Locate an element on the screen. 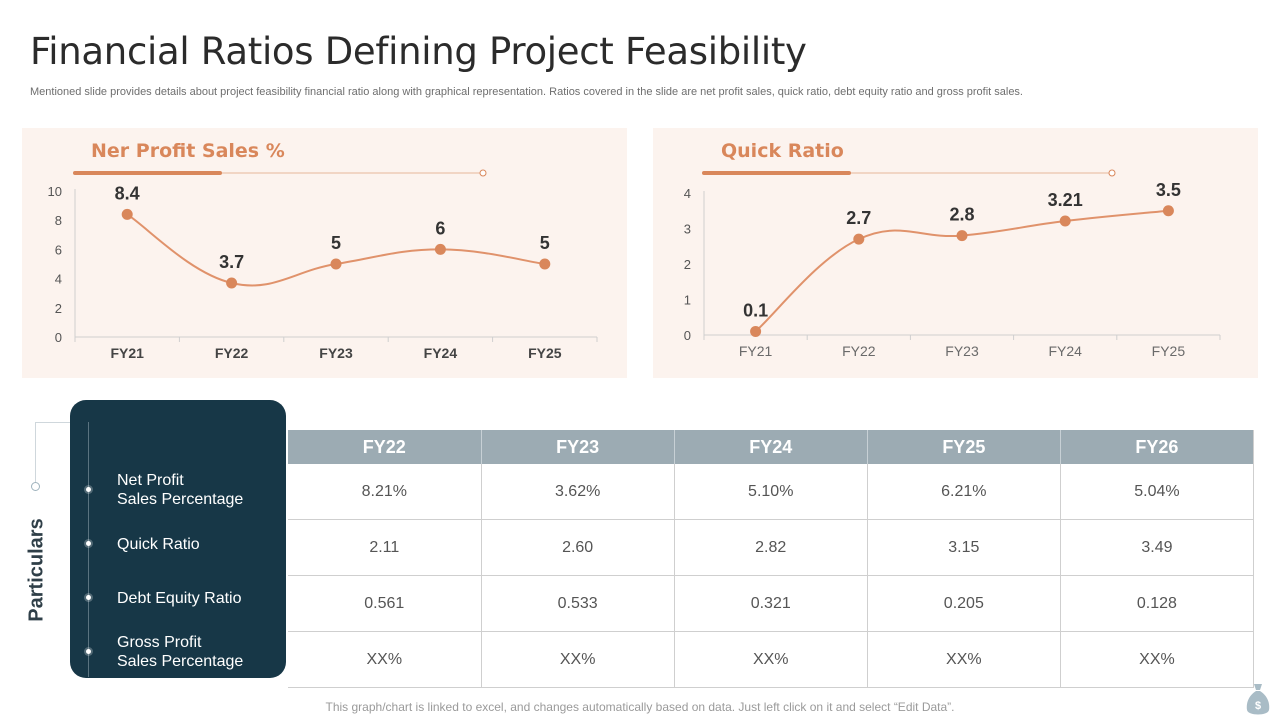 This screenshot has height=720, width=1280. table-cell: 2.11 is located at coordinates (385, 547).